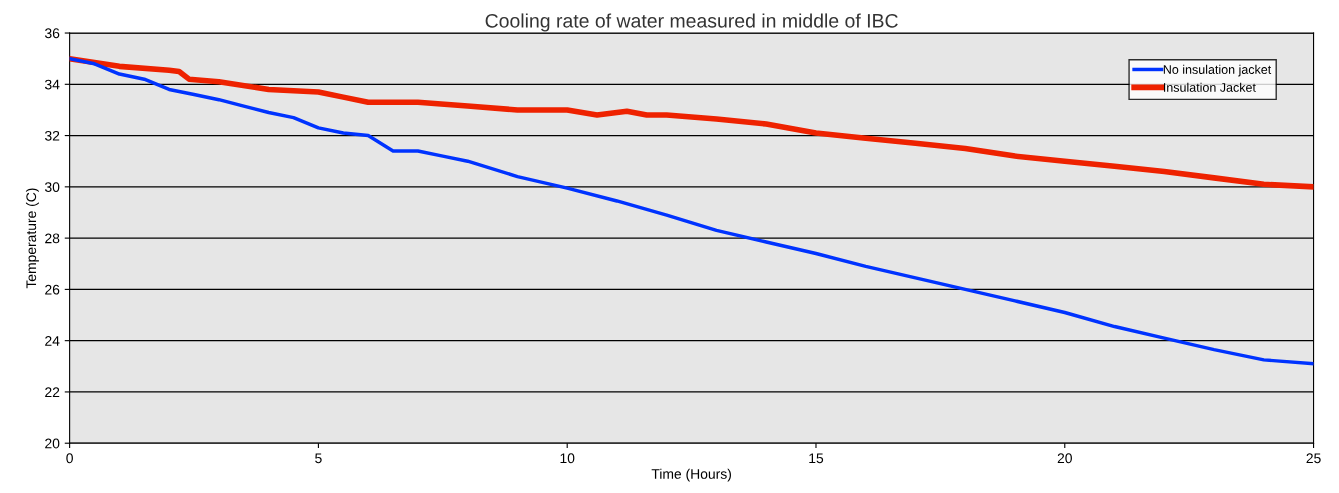 The height and width of the screenshot is (493, 1339). Describe the element at coordinates (1217, 70) in the screenshot. I see `legend-label: No insulation jacket` at that location.